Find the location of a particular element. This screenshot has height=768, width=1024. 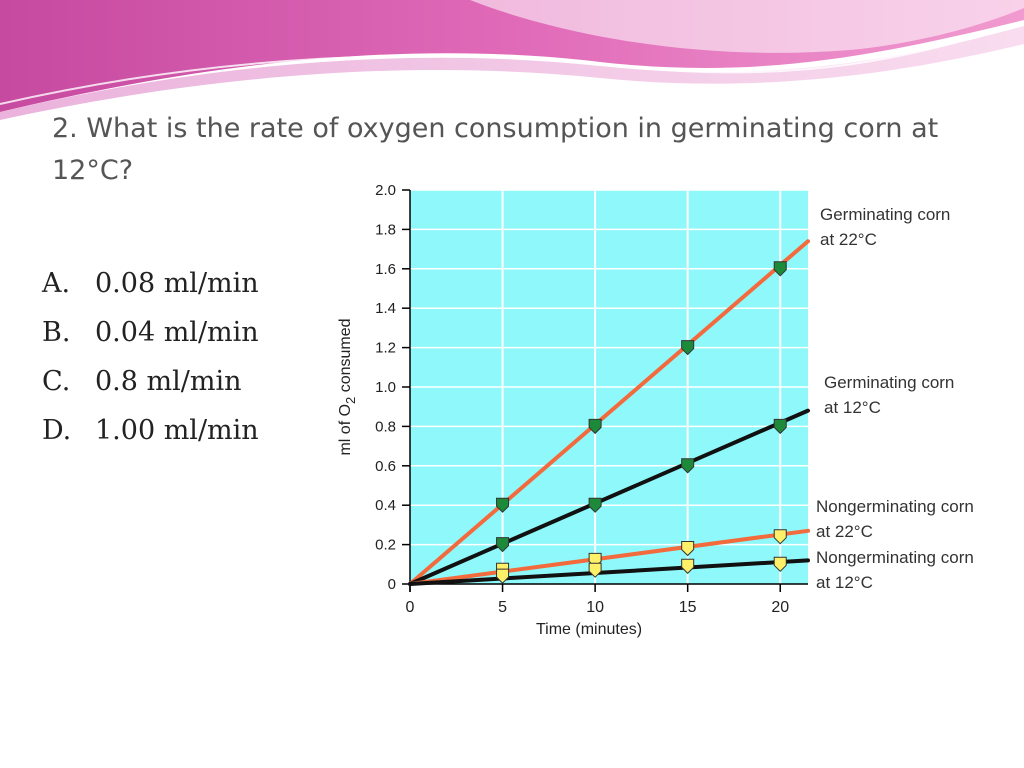

answer-letter: A. is located at coordinates (56, 283).